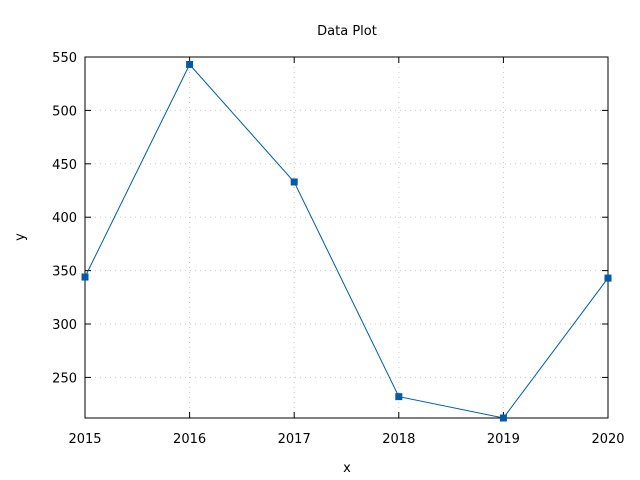 The width and height of the screenshot is (640, 480). Describe the element at coordinates (84, 439) in the screenshot. I see `x-tick-label: 2015` at that location.